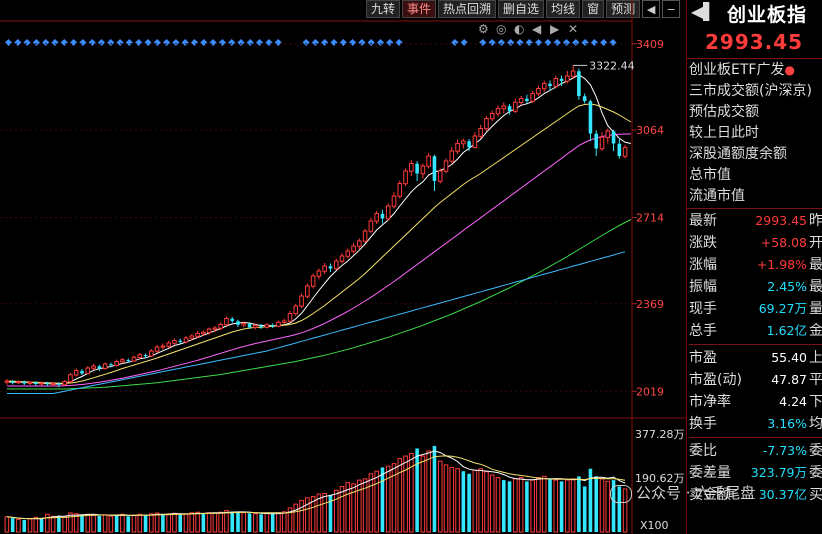 The width and height of the screenshot is (822, 534). I want to click on toolbar-events-button: 事件, so click(419, 9).